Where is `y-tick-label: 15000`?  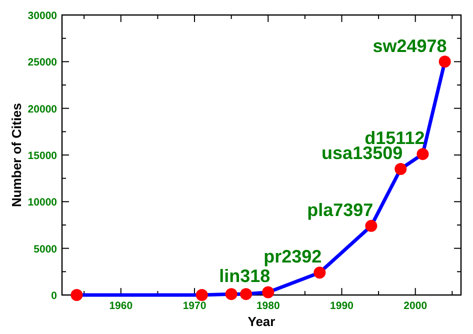
y-tick-label: 15000 is located at coordinates (43, 156).